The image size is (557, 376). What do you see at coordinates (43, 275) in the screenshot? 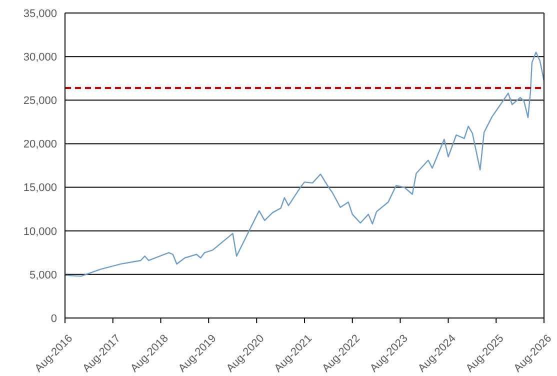
I see `y-tick-label: 5,000` at bounding box center [43, 275].